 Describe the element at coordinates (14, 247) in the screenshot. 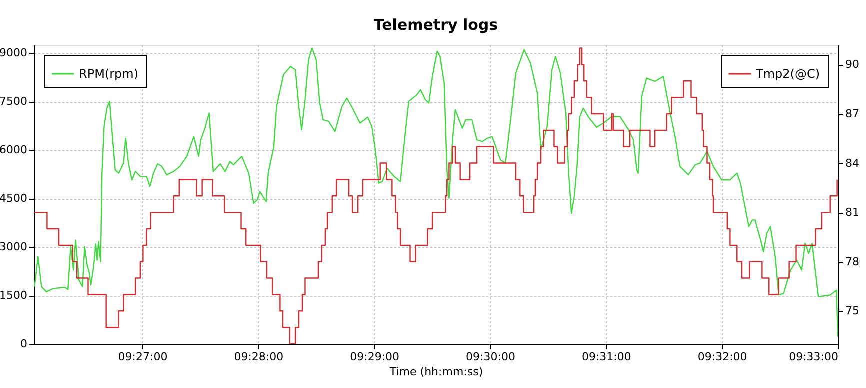

I see `y-tick-label: 3000` at that location.